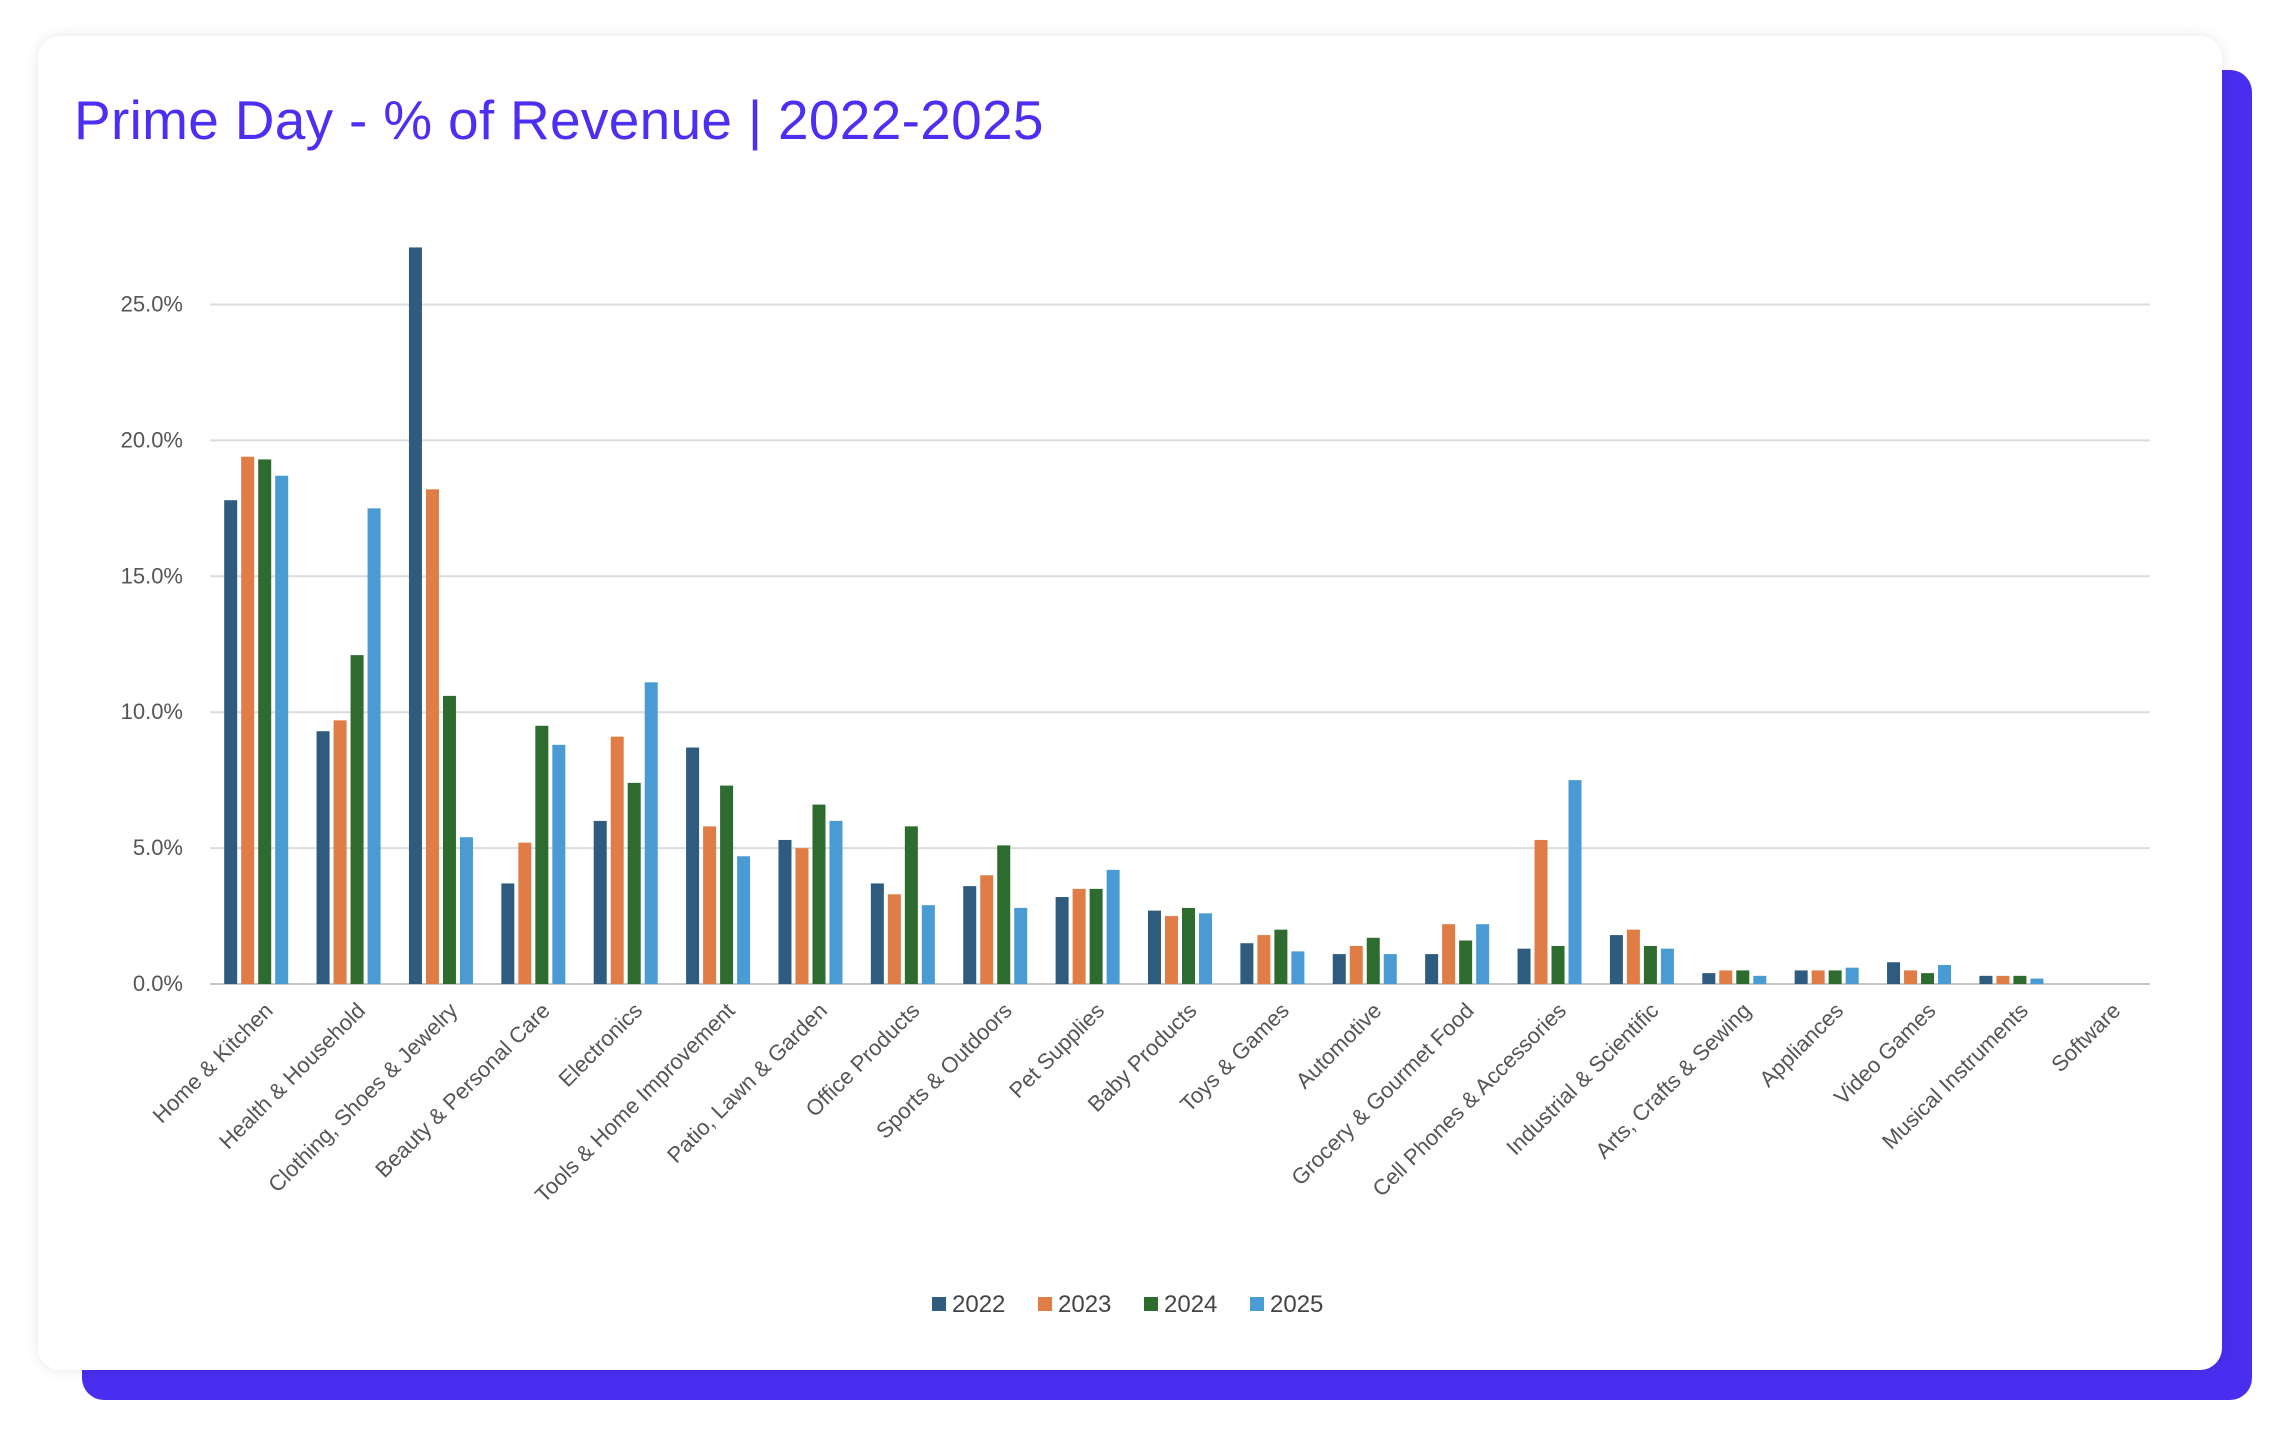 The width and height of the screenshot is (2272, 1432). Describe the element at coordinates (152, 439) in the screenshot. I see `y-tick-label: 20.0%` at that location.